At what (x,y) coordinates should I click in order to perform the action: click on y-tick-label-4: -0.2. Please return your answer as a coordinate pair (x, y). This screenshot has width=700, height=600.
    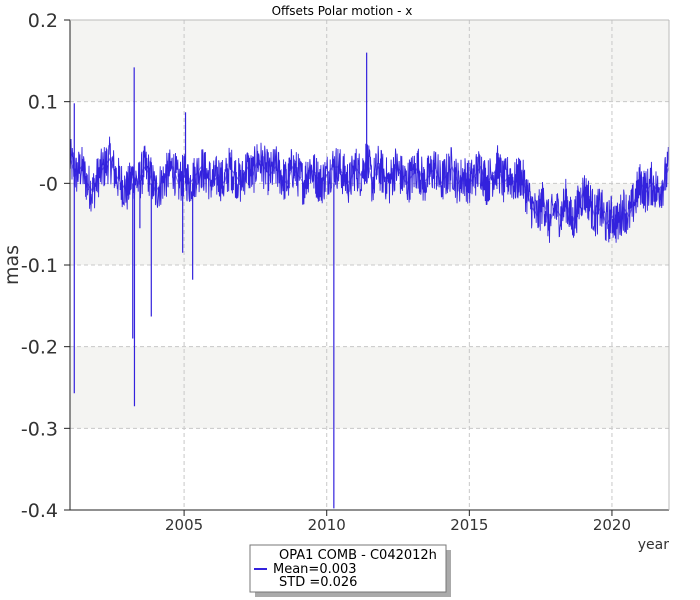
    Looking at the image, I should click on (39, 348).